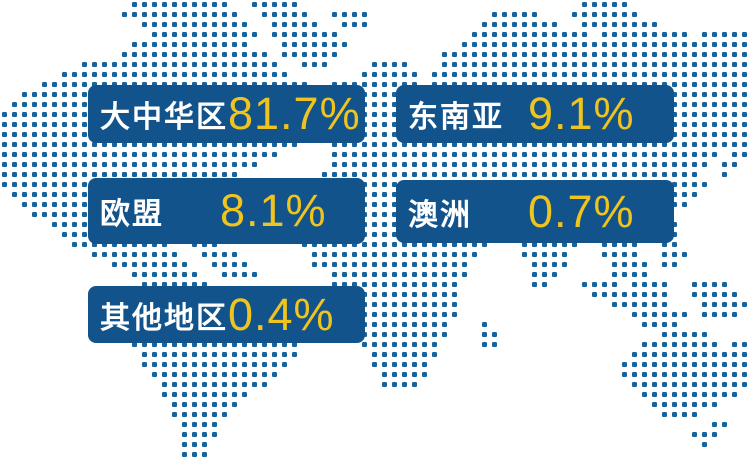 The height and width of the screenshot is (460, 750). I want to click on region-percentage: 8.1%, so click(273, 210).